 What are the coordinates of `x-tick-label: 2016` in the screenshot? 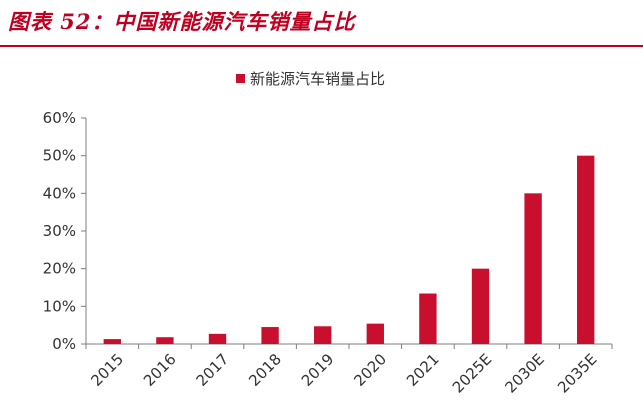 It's located at (160, 370).